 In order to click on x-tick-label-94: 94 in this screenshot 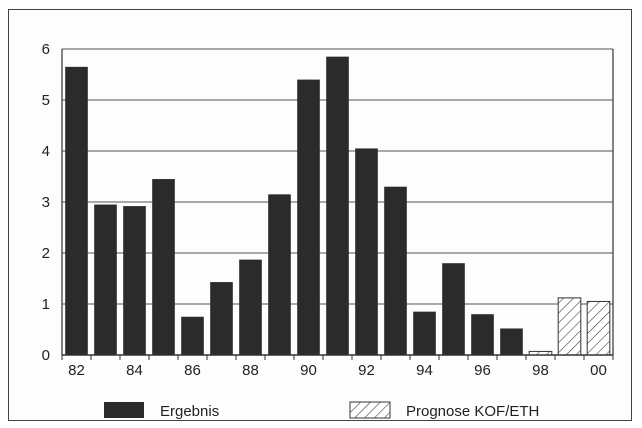, I will do `click(424, 370)`.